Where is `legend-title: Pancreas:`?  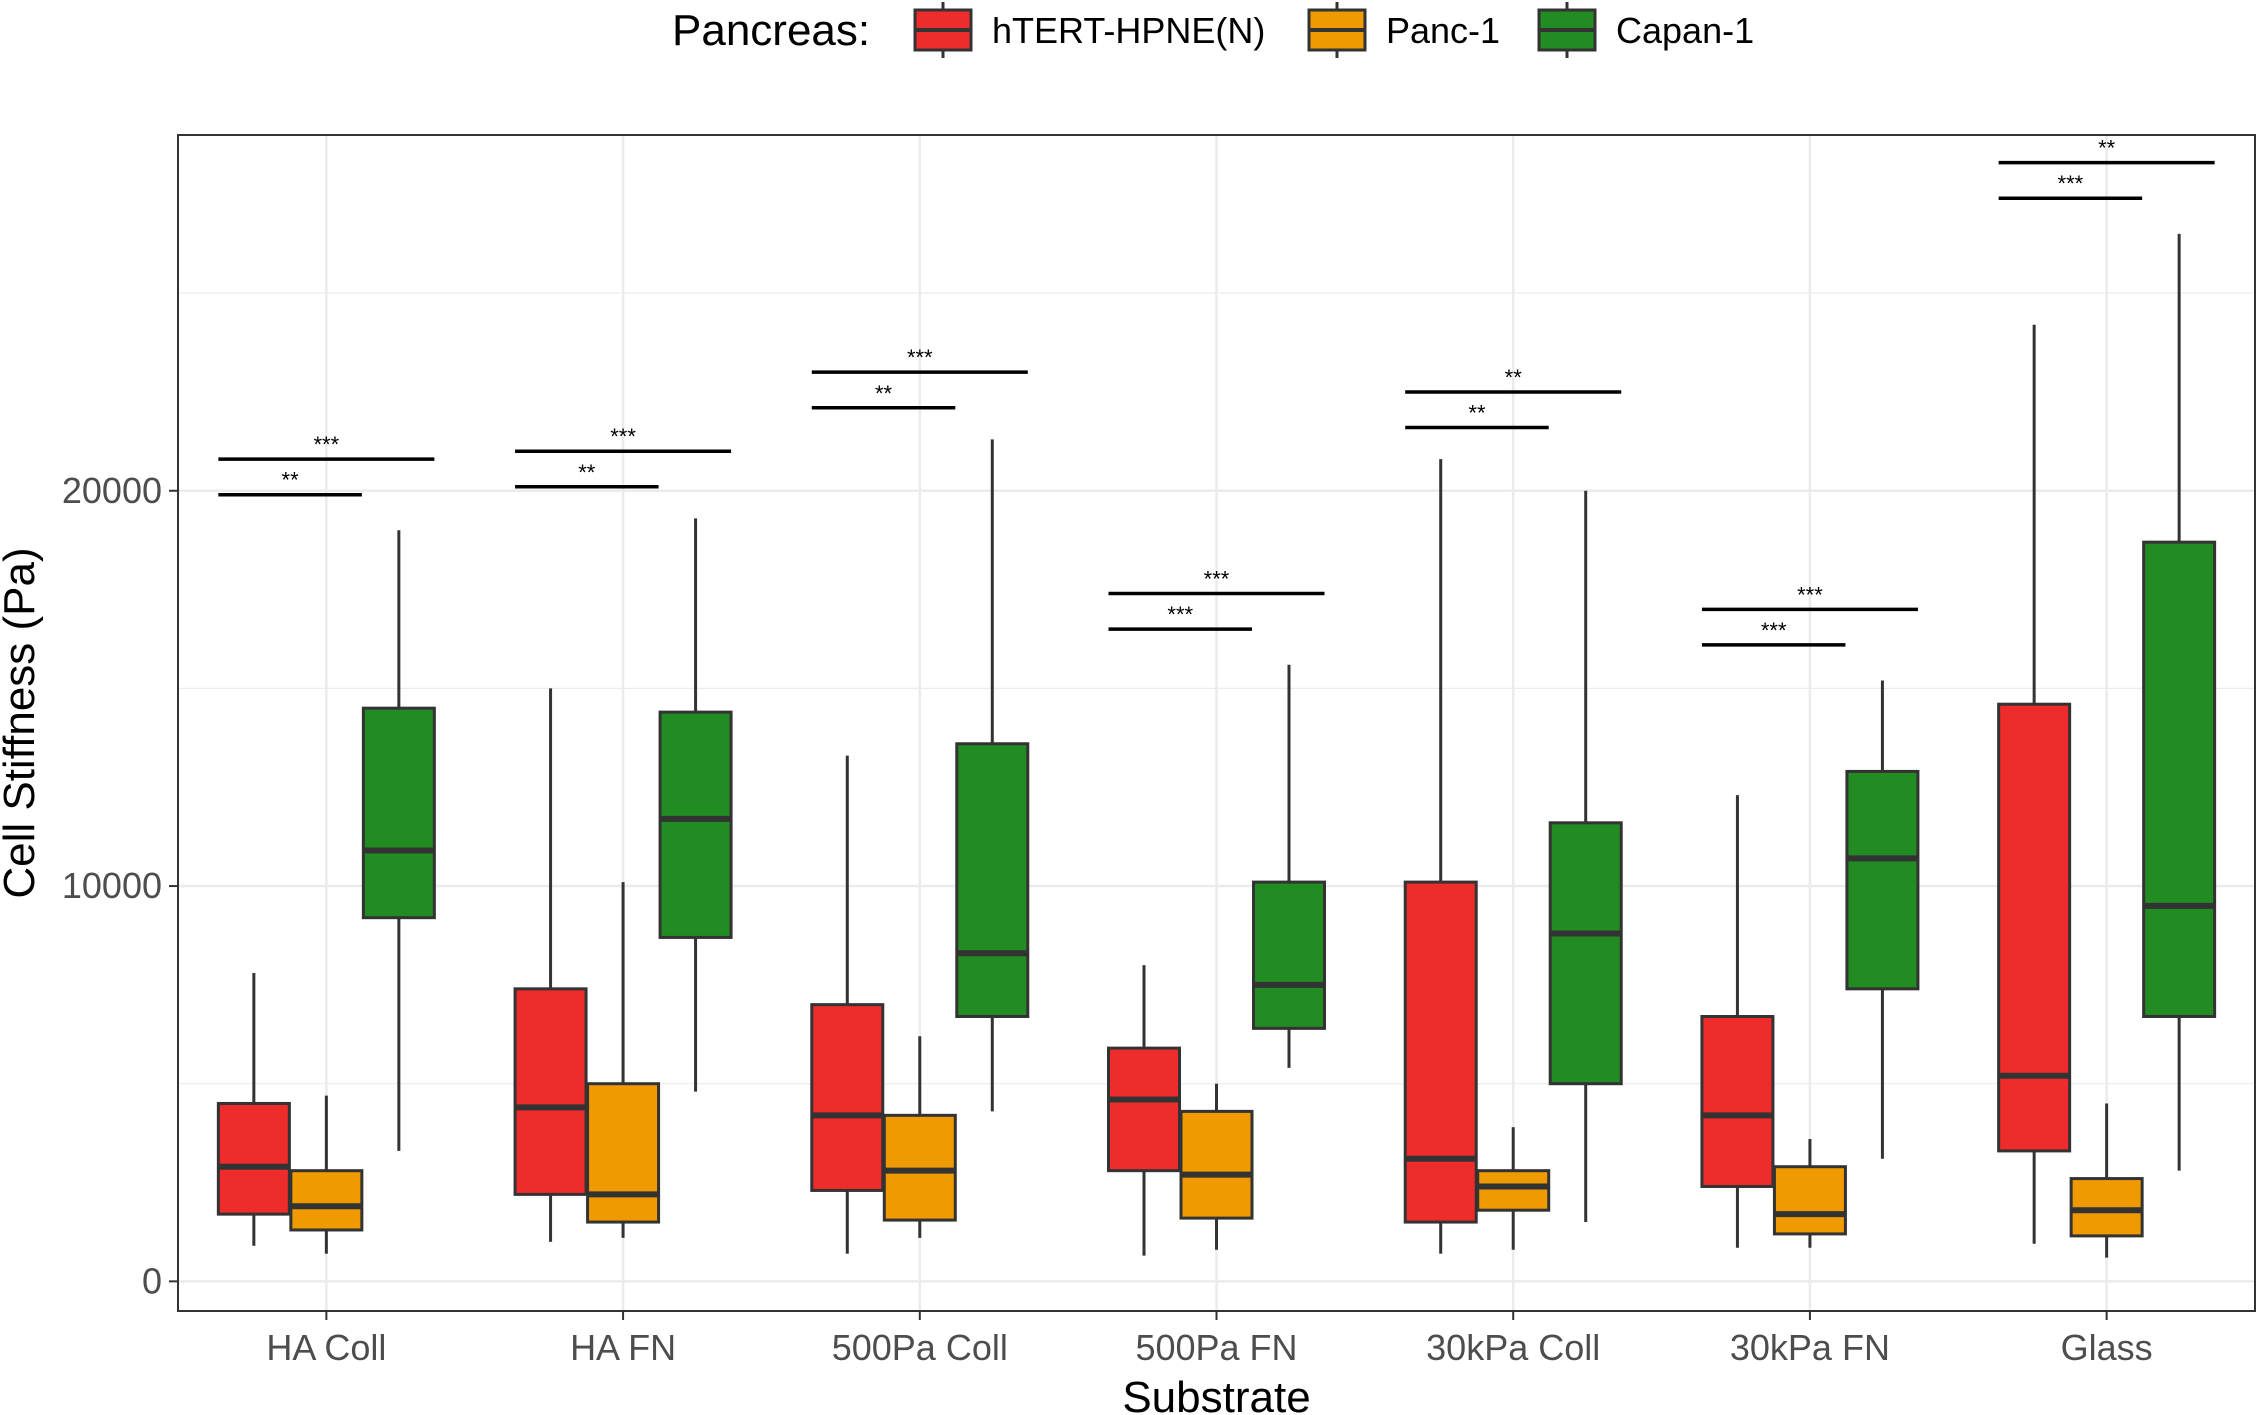 legend-title: Pancreas: is located at coordinates (771, 30).